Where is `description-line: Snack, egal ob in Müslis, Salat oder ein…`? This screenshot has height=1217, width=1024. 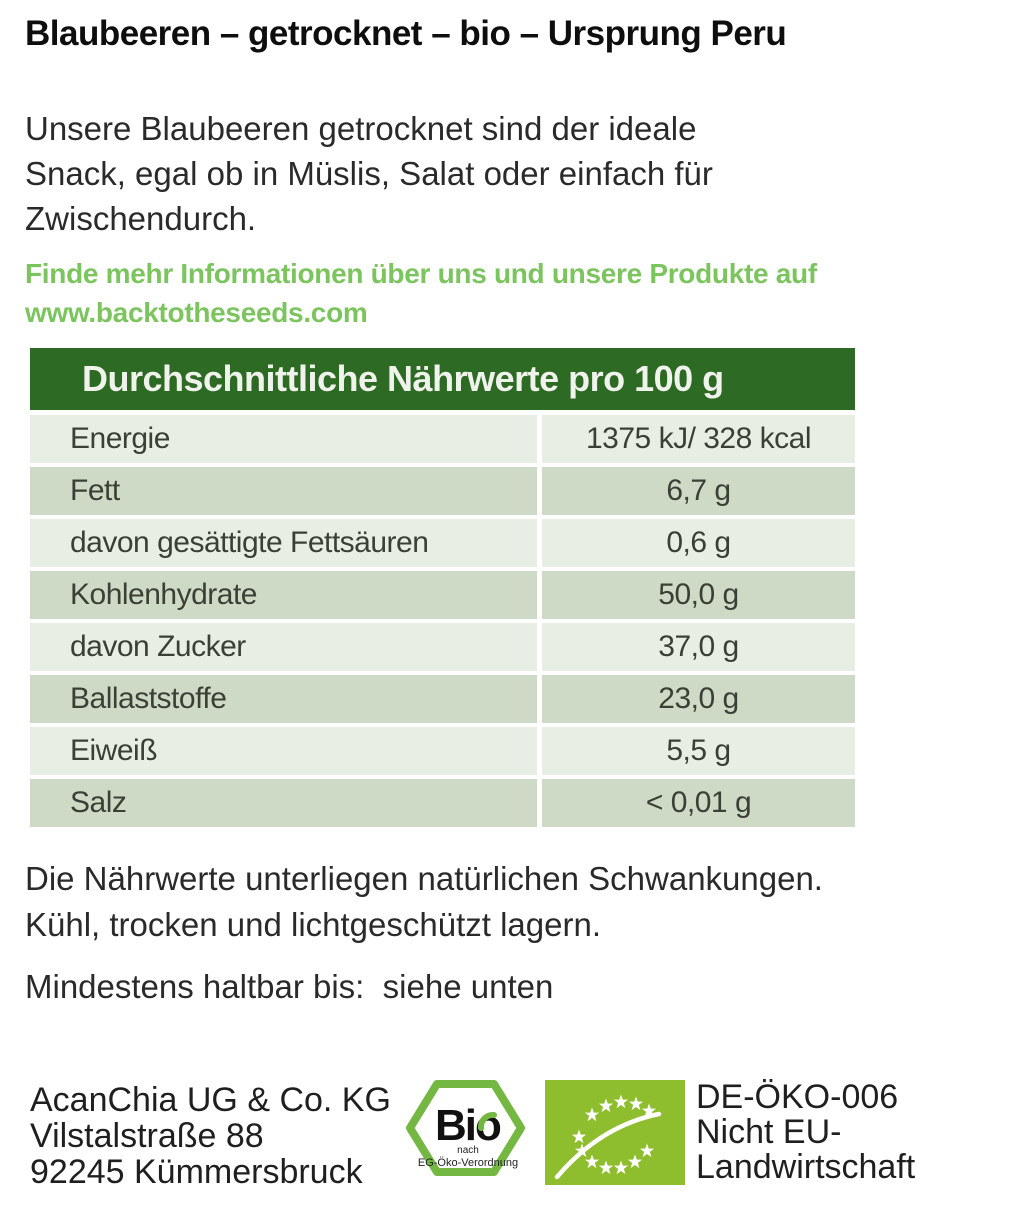 description-line: Snack, egal ob in Müslis, Salat oder ein… is located at coordinates (369, 173).